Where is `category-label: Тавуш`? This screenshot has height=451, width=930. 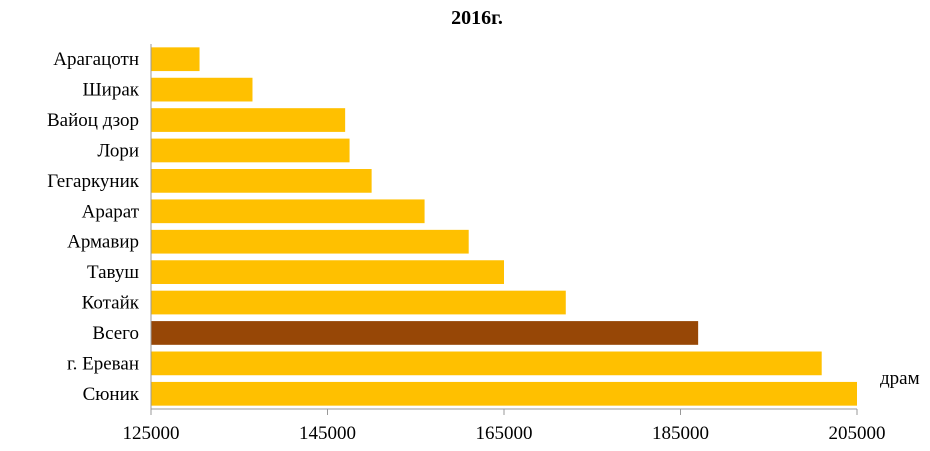
category-label: Тавуш is located at coordinates (113, 272).